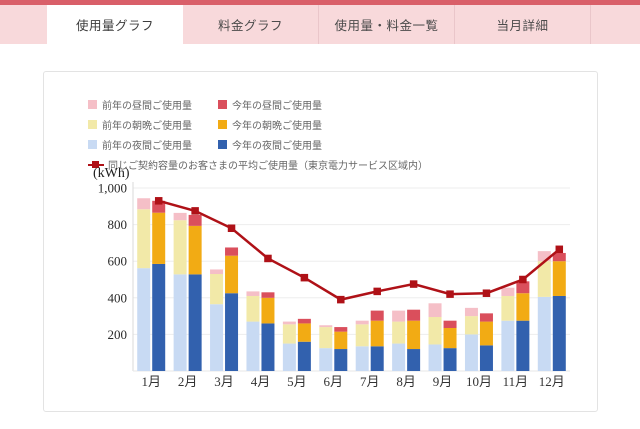 The width and height of the screenshot is (640, 429). Describe the element at coordinates (479, 381) in the screenshot. I see `x-axis-label: 10月` at that location.